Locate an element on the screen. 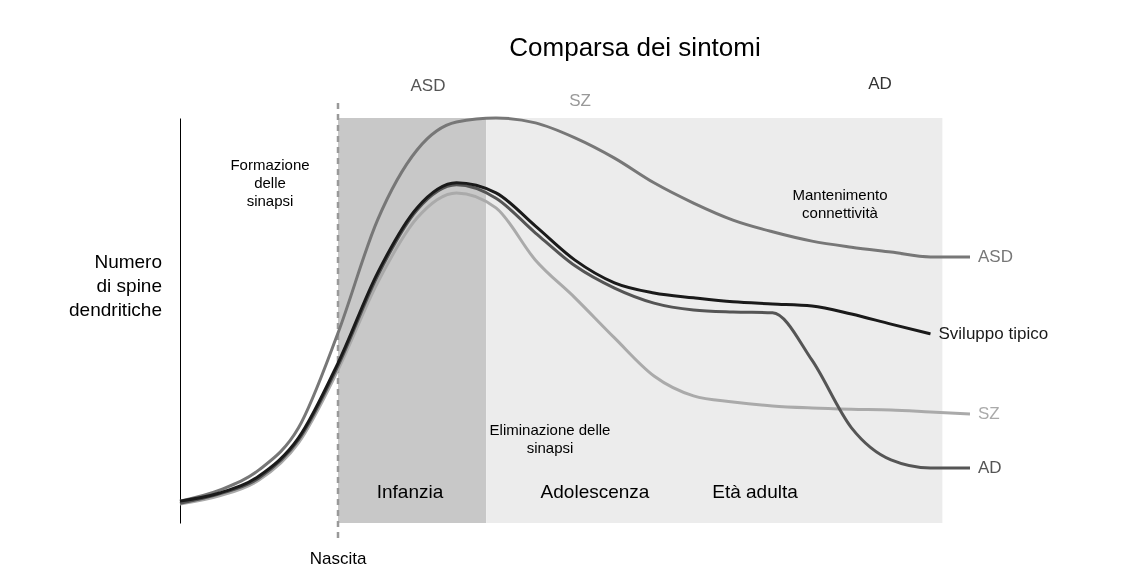  series-label: AD is located at coordinates (990, 467).